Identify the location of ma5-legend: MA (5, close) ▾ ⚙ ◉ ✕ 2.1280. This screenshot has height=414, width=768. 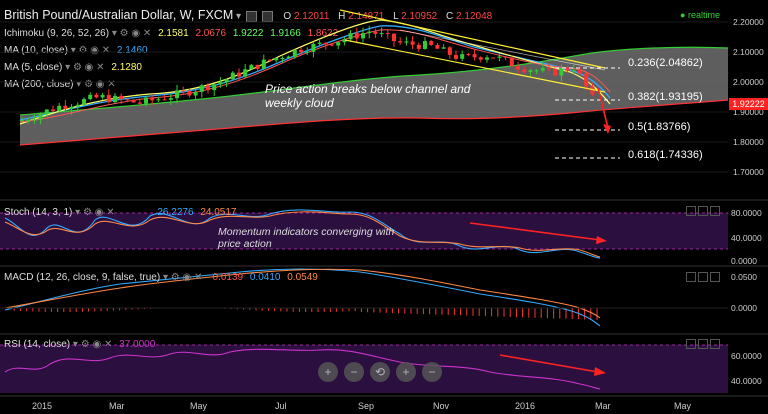
(73, 67).